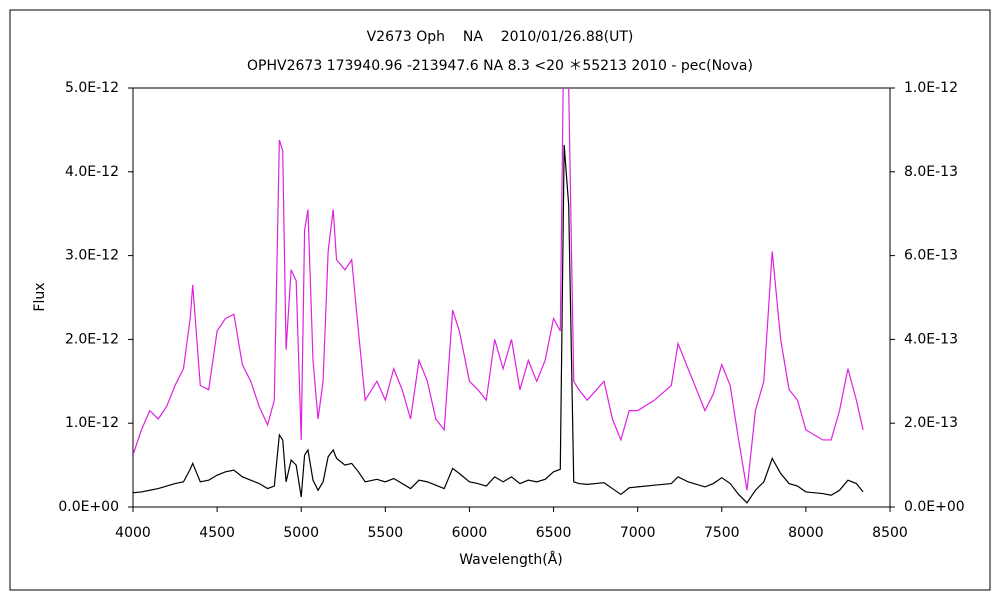  What do you see at coordinates (500, 37) in the screenshot?
I see `chart-title: V2673 Oph NA 2010/01/26.88(UT)` at bounding box center [500, 37].